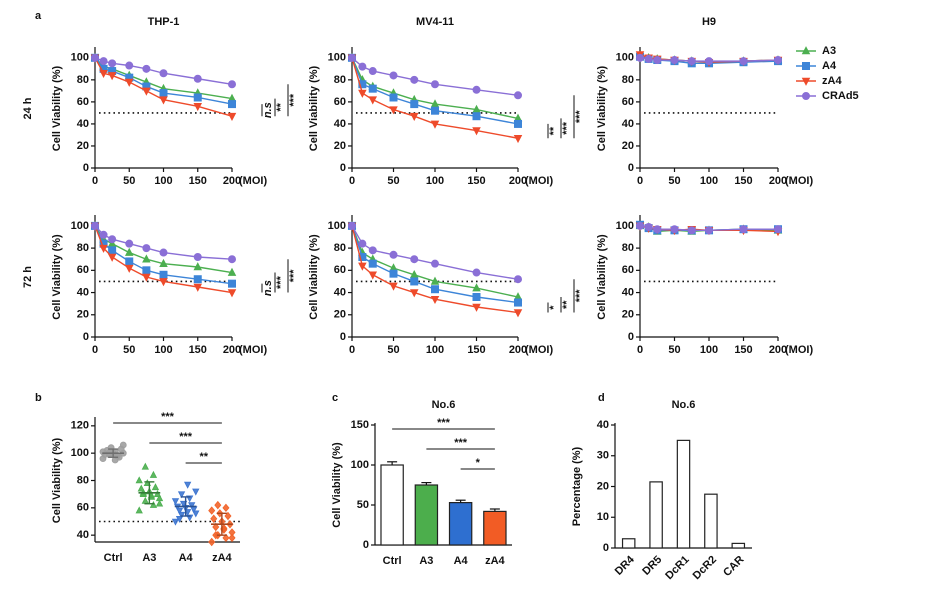 The width and height of the screenshot is (929, 593). What do you see at coordinates (360, 425) in the screenshot?
I see `y-tick-label: 150` at bounding box center [360, 425].